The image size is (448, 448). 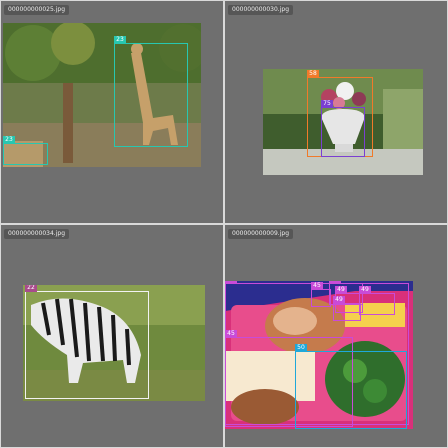 What do you see at coordinates (327, 104) in the screenshot?
I see `bbox-label: 75` at bounding box center [327, 104].